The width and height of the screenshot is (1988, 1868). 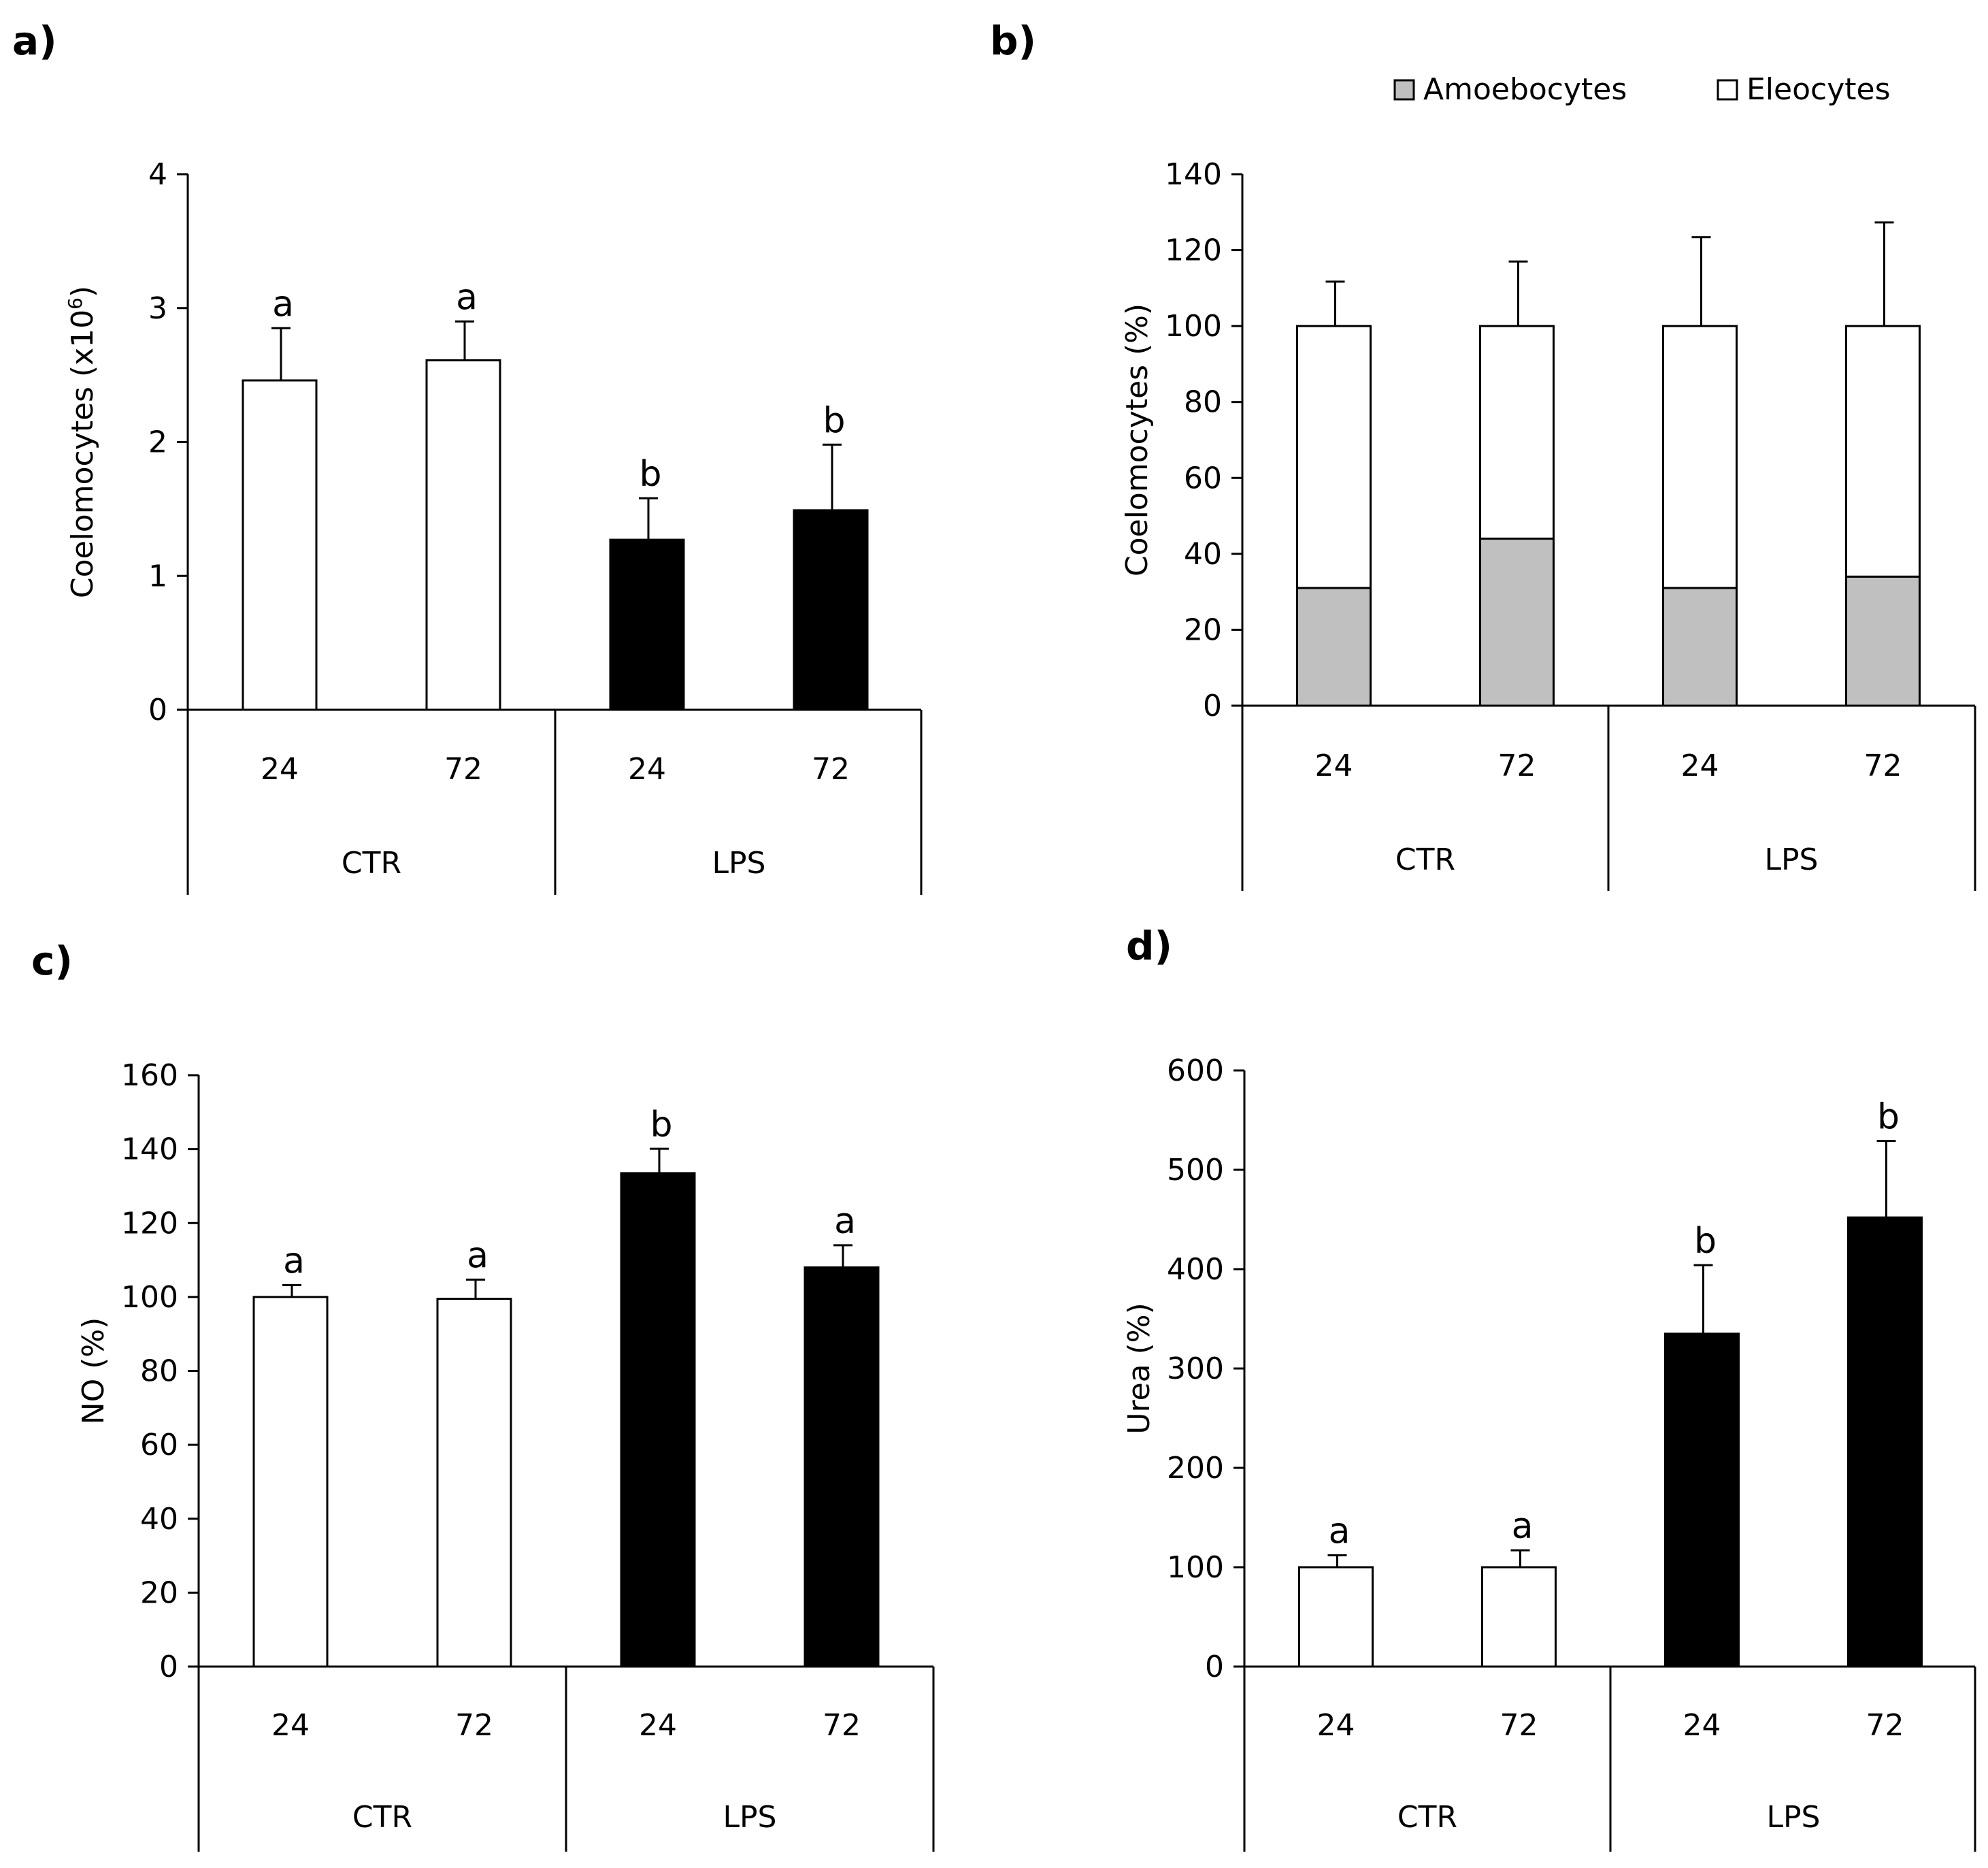 I want to click on y-tick-label: 400, so click(x=1195, y=1269).